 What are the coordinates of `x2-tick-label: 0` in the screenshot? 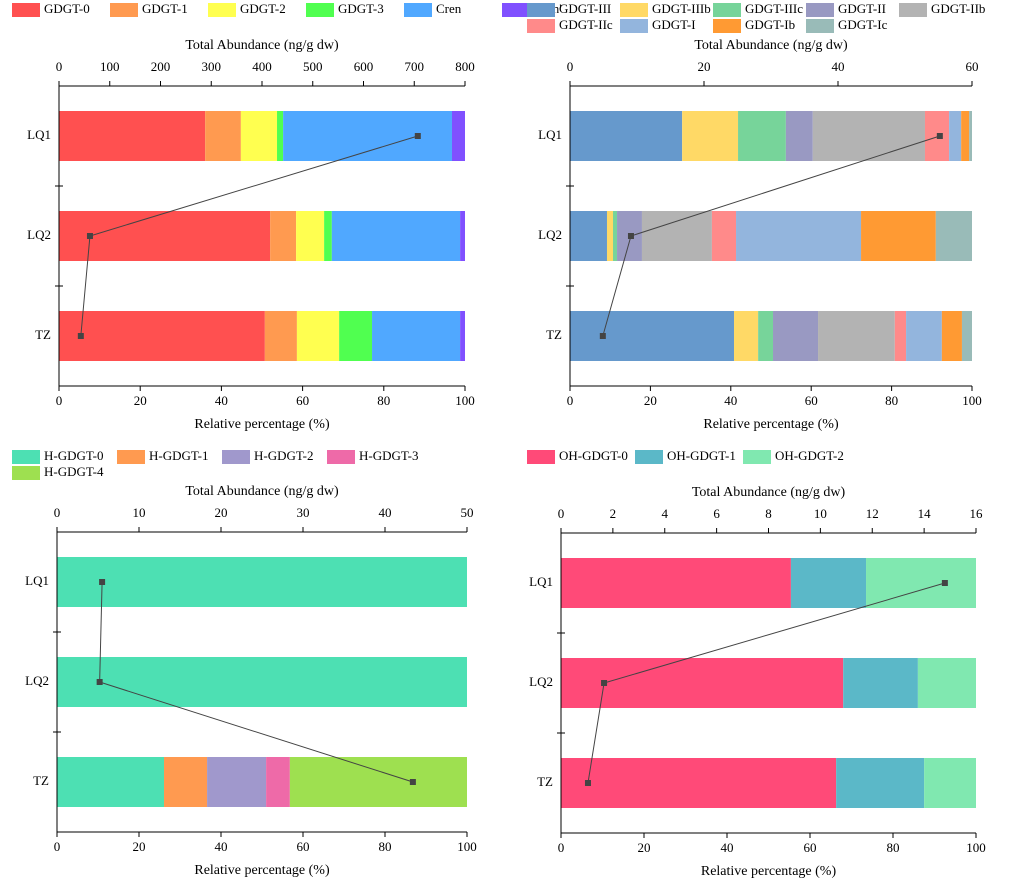 It's located at (561, 513).